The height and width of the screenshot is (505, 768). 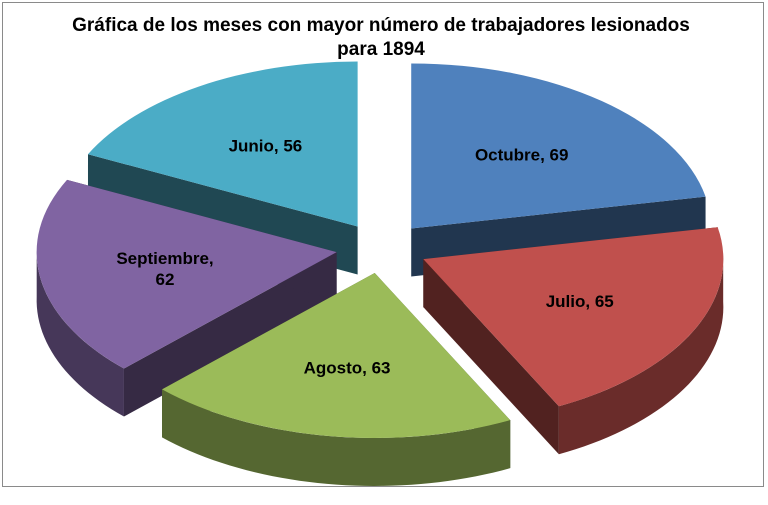 What do you see at coordinates (80, 332) in the screenshot?
I see `slice-septiembre-outer-wall` at bounding box center [80, 332].